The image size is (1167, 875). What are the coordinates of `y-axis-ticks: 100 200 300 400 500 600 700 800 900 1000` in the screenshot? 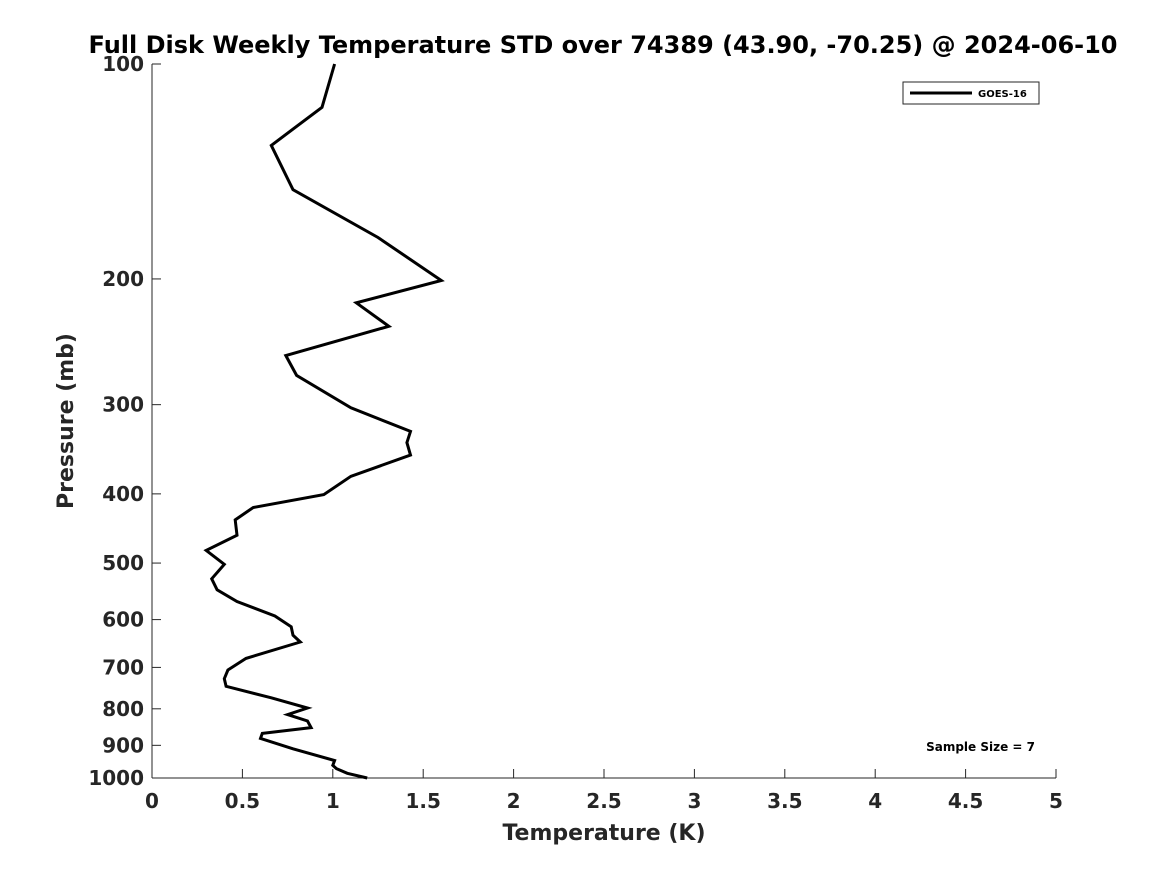 It's located at (124, 421).